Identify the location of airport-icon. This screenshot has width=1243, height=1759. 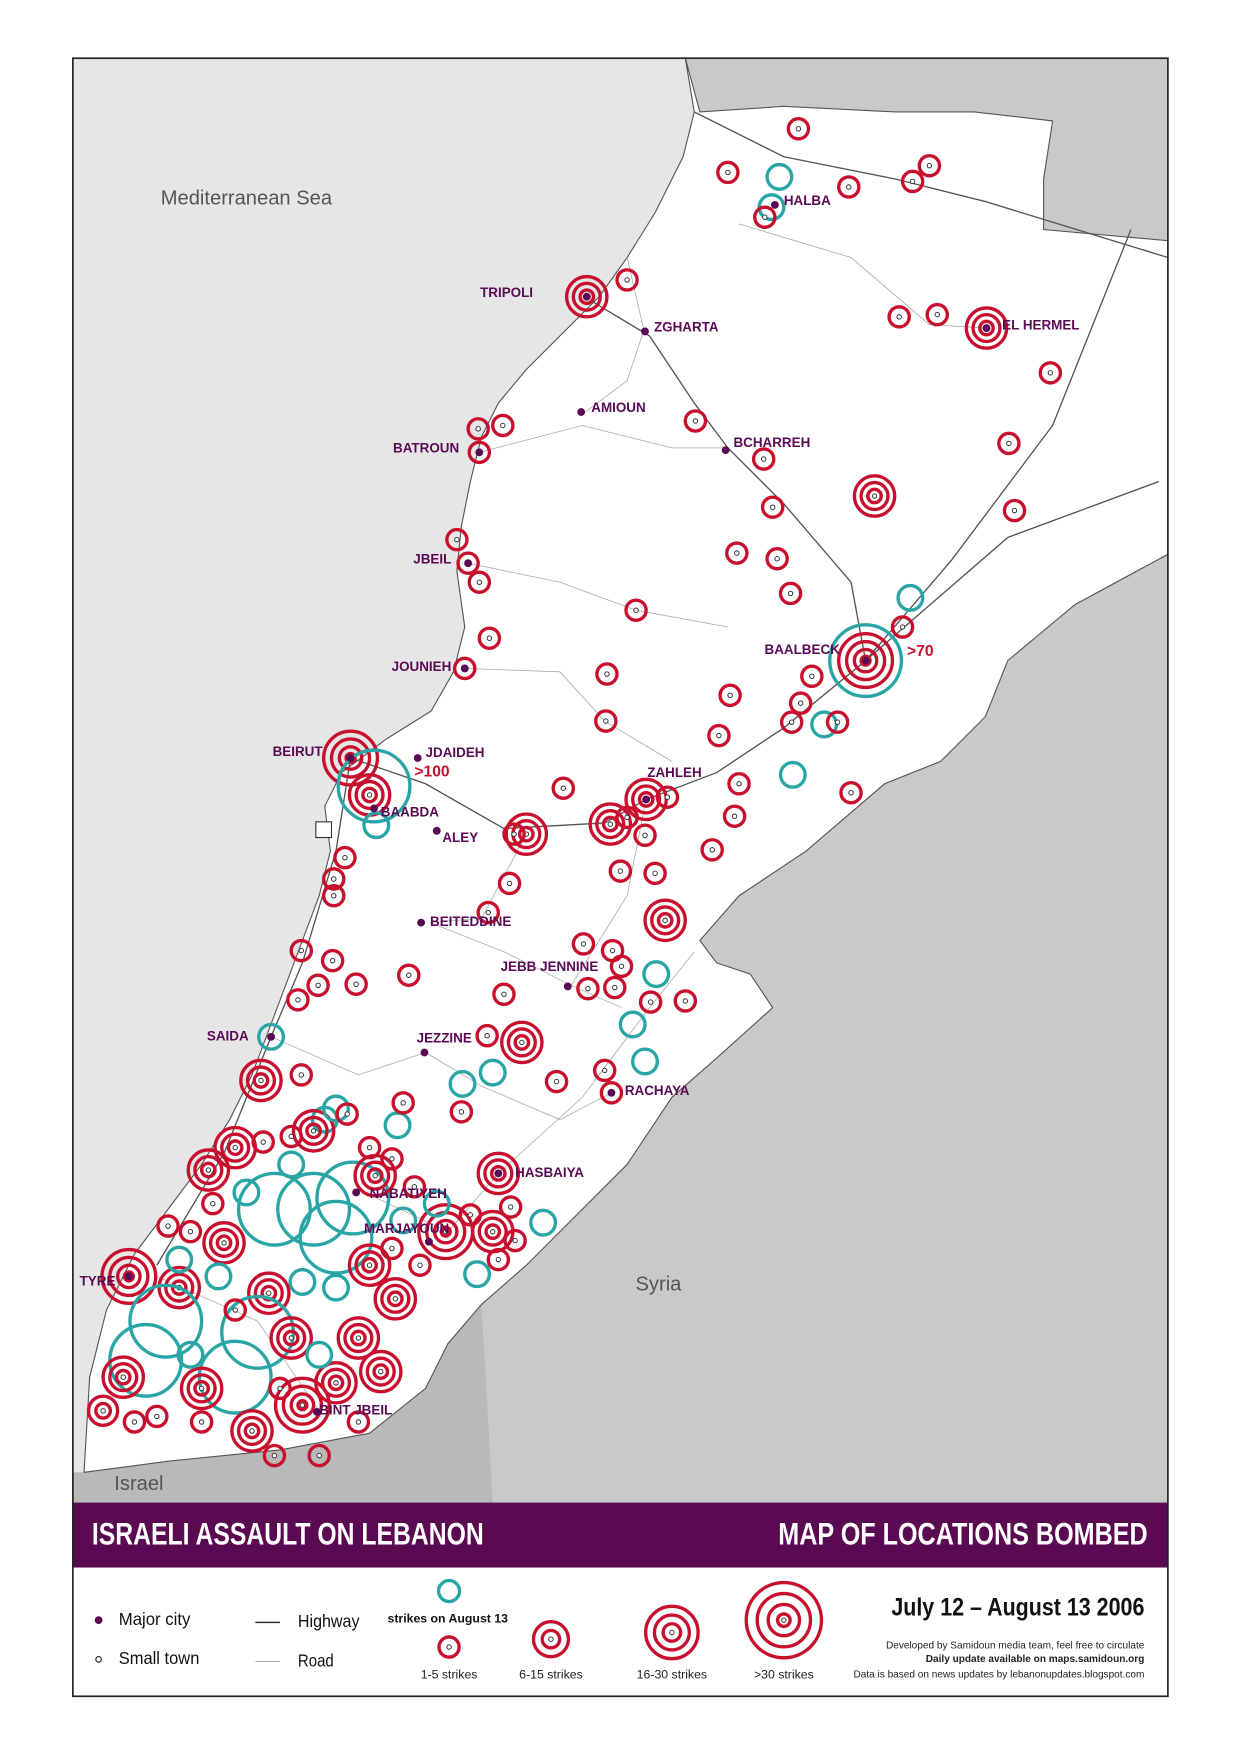
(324, 830).